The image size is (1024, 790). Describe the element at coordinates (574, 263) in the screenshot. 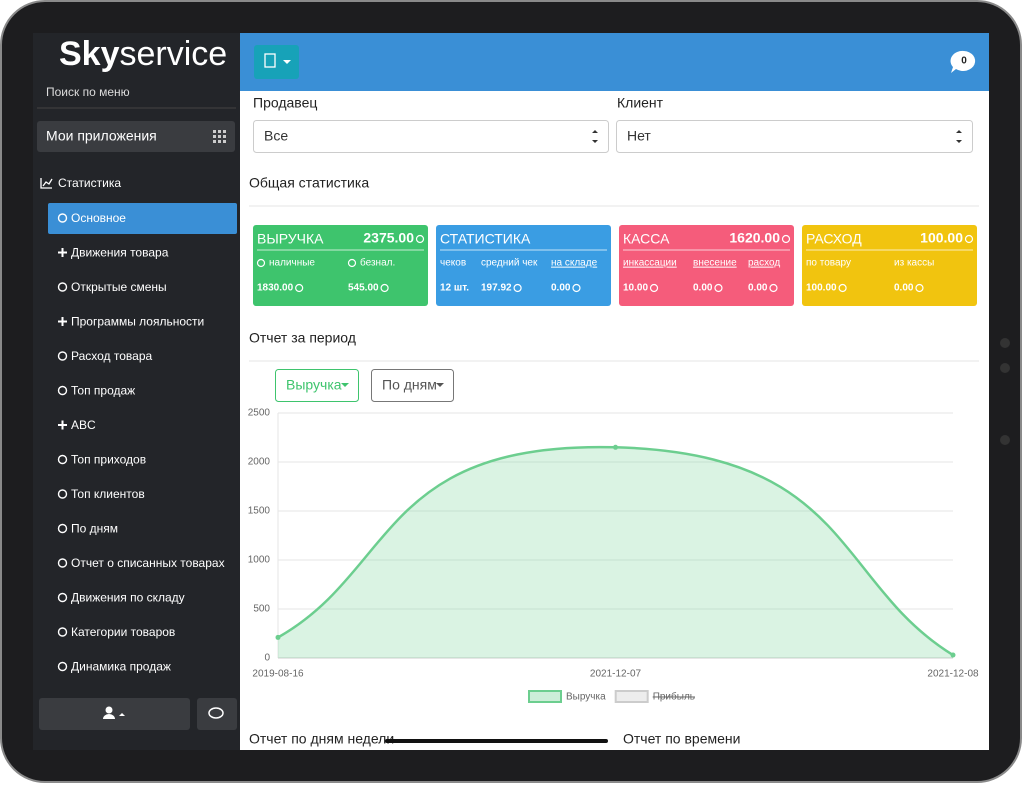

I see `card-label: на складе` at that location.